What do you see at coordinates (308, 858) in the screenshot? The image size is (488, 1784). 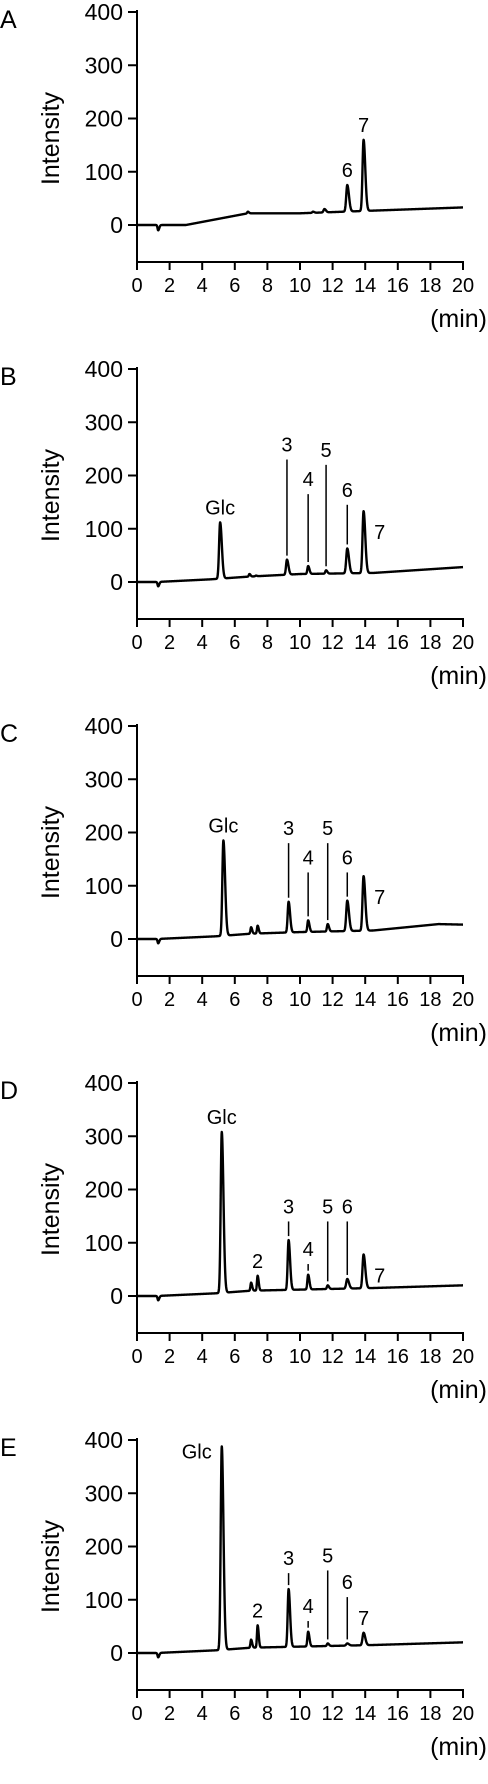 I see `peak-label: 4` at bounding box center [308, 858].